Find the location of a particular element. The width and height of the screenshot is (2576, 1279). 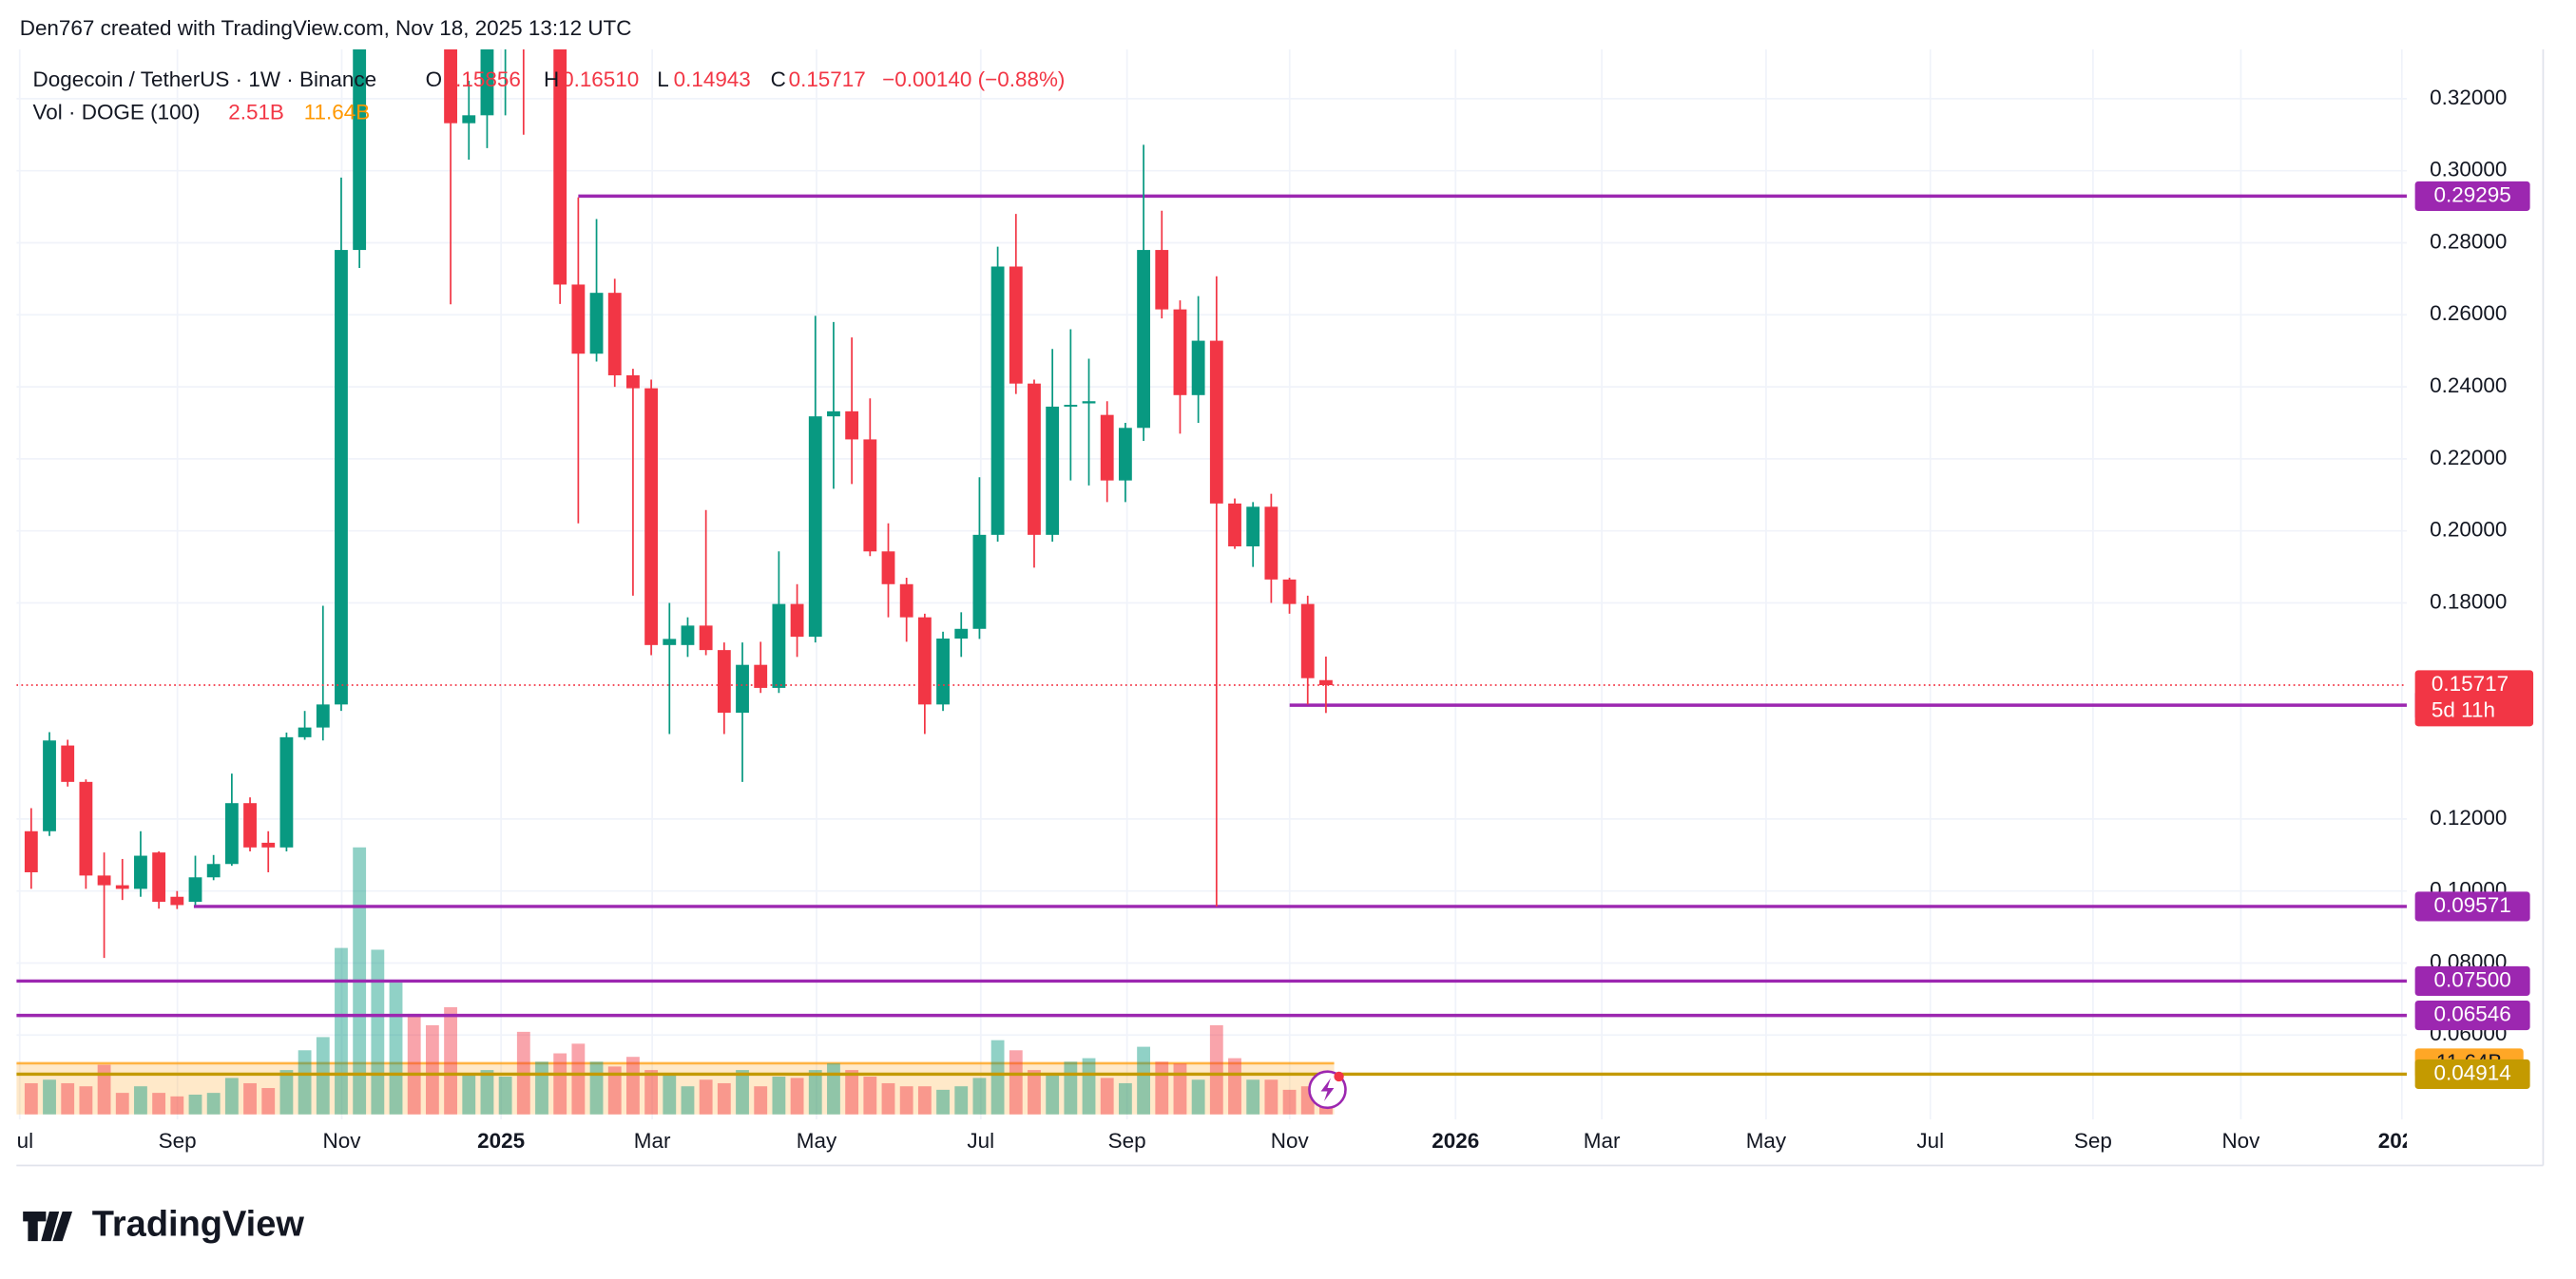

c-value: 0.15717 is located at coordinates (827, 79).